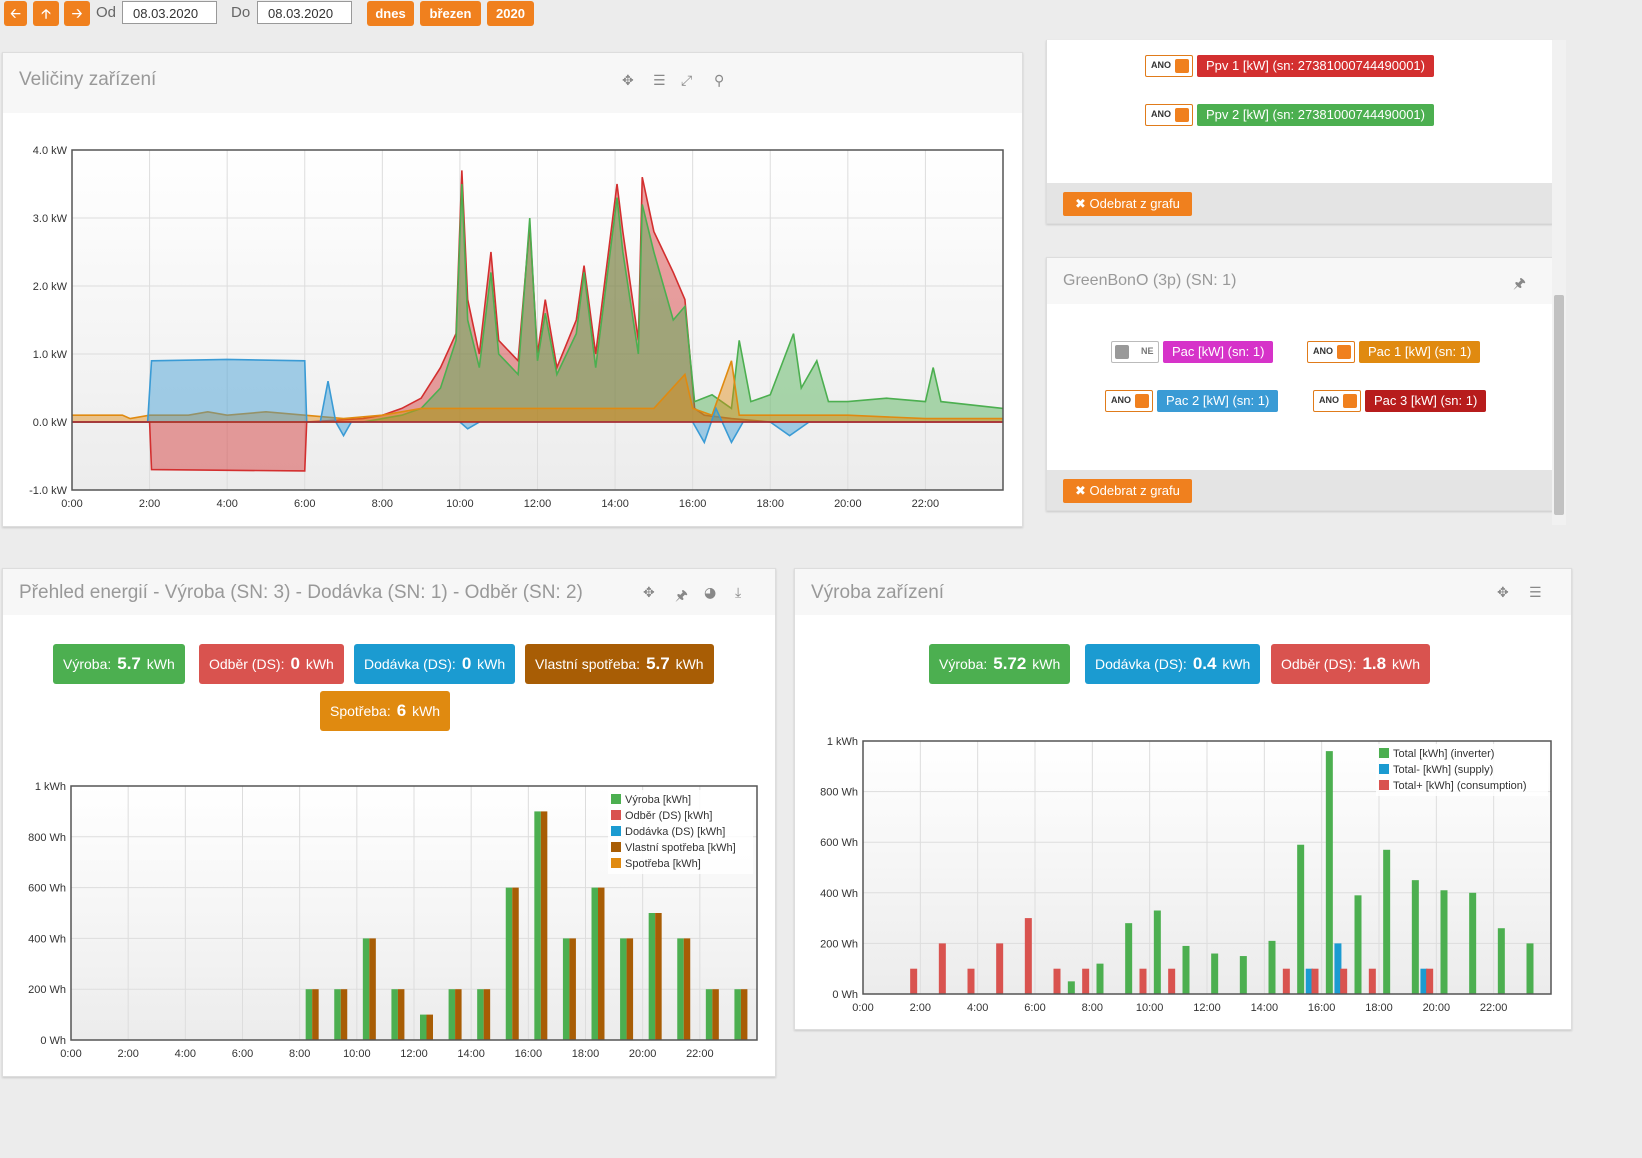 Image resolution: width=1642 pixels, height=1158 pixels. I want to click on back-button: 🡠, so click(15, 13).